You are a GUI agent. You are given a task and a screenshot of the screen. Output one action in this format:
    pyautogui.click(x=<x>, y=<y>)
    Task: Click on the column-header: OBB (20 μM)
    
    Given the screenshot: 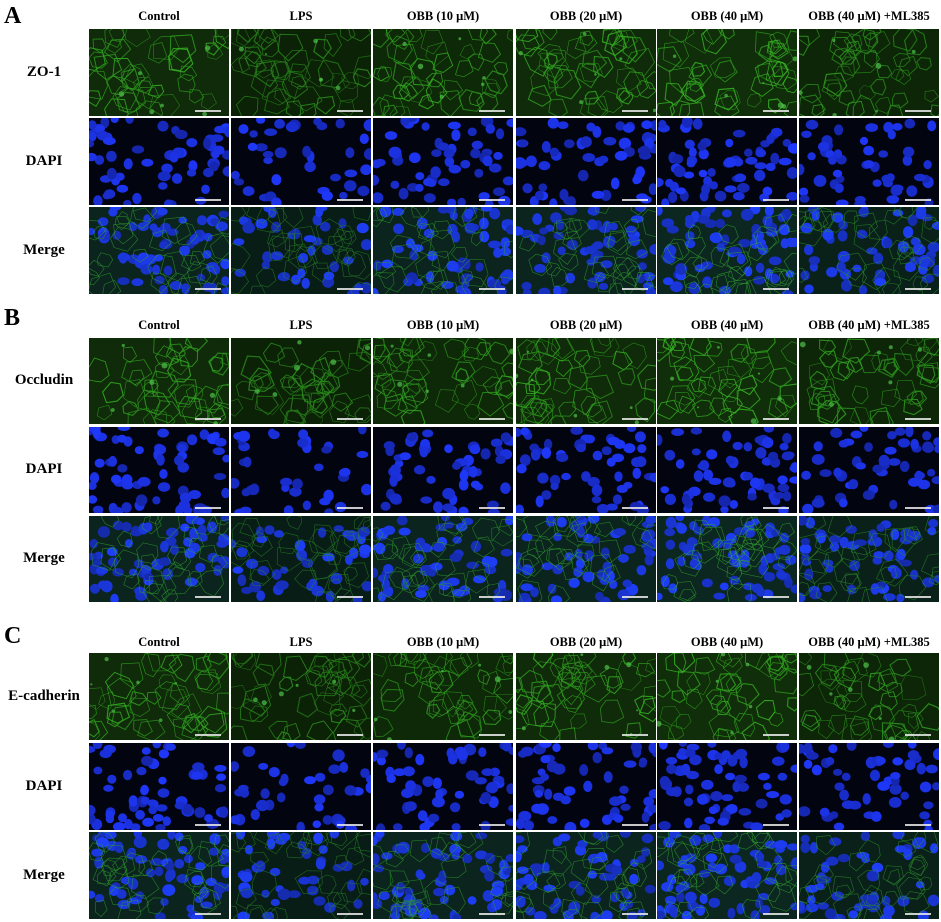 What is the action you would take?
    pyautogui.click(x=586, y=325)
    